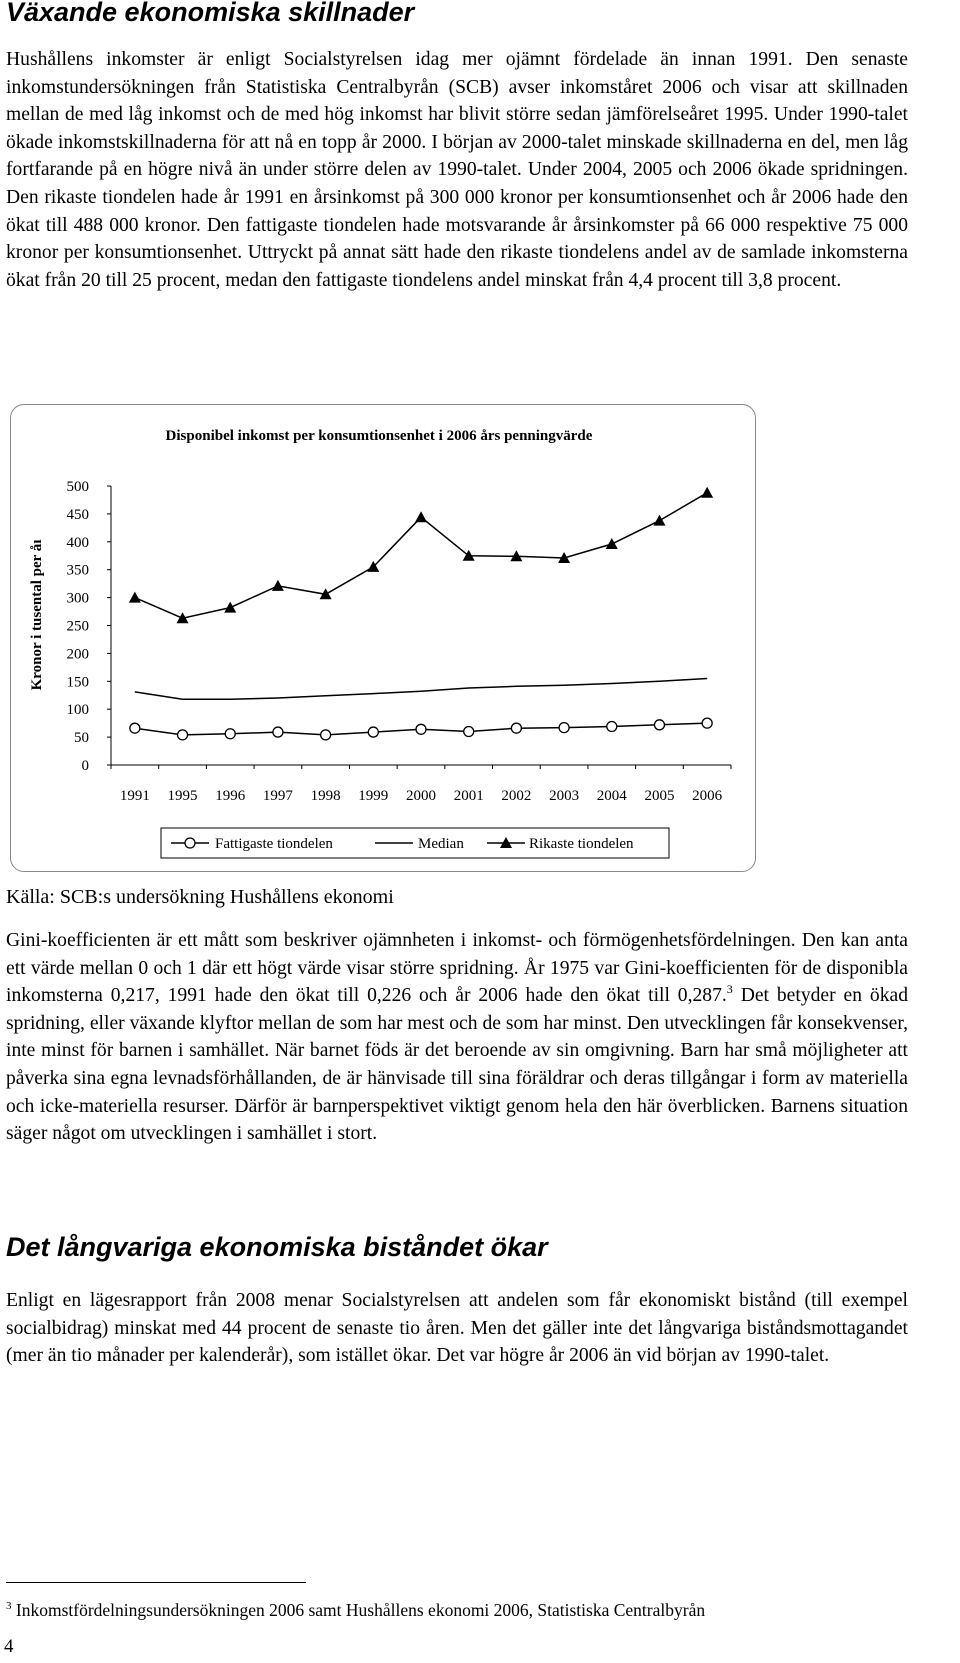 The height and width of the screenshot is (1663, 960). What do you see at coordinates (86, 766) in the screenshot?
I see `y-tick-label: 0` at bounding box center [86, 766].